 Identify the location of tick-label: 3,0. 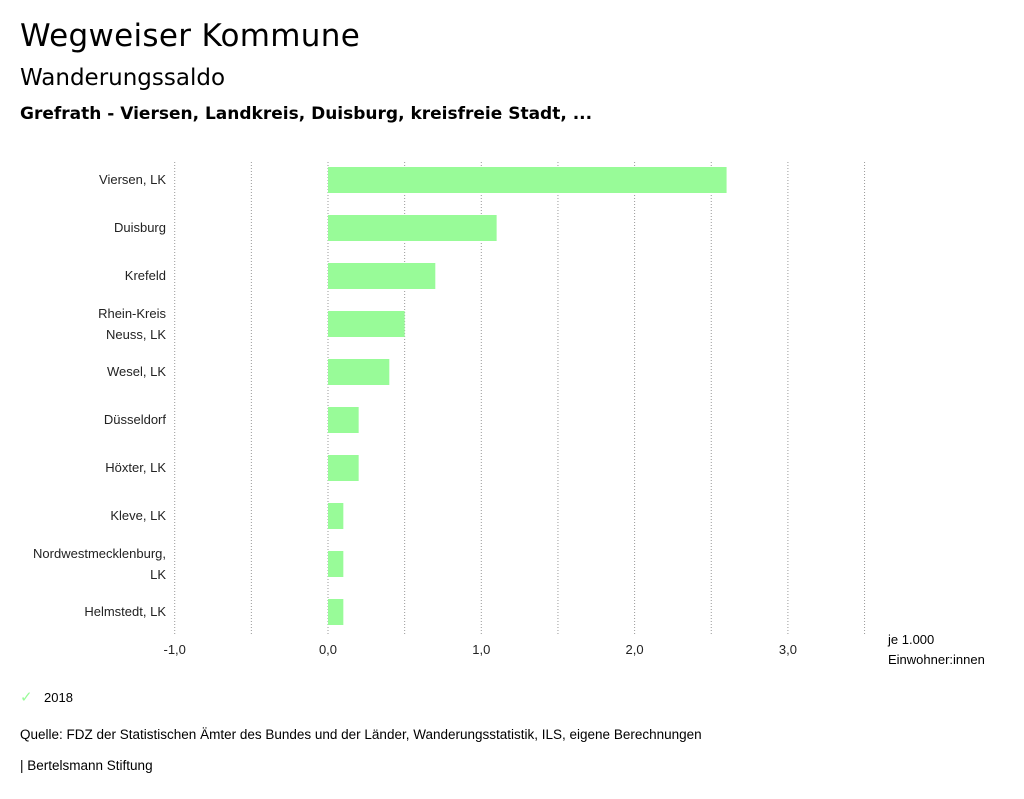
(788, 649).